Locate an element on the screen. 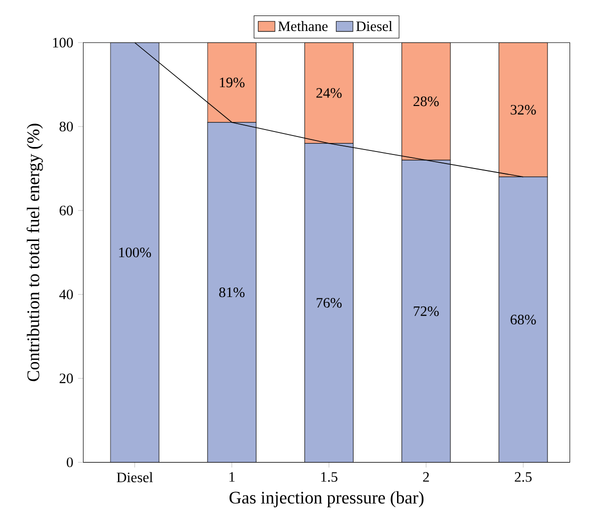 Image resolution: width=599 pixels, height=529 pixels. data-label: 68% is located at coordinates (523, 319).